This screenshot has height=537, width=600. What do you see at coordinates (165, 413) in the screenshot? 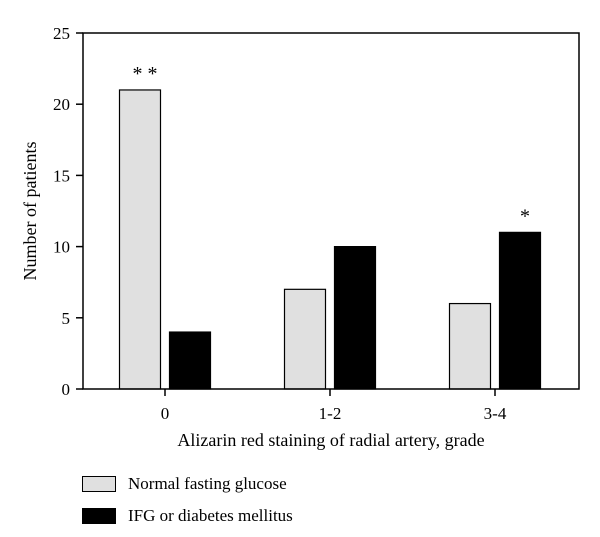
I see `x-tick-label: 0` at bounding box center [165, 413].